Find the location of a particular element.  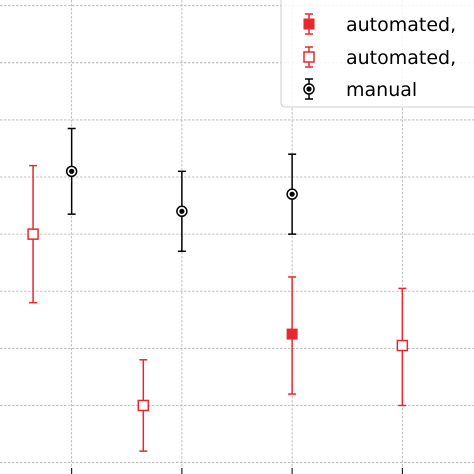

series-3-point-2-marker is located at coordinates (182, 211).